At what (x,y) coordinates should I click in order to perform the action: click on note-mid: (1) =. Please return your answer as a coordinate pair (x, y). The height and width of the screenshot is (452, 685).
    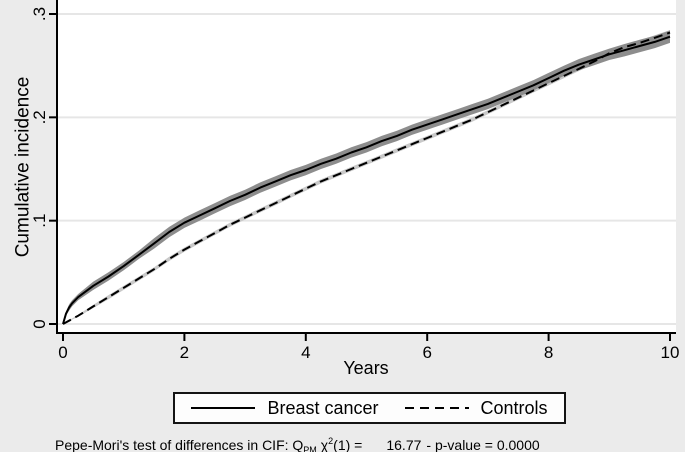
    Looking at the image, I should click on (348, 444).